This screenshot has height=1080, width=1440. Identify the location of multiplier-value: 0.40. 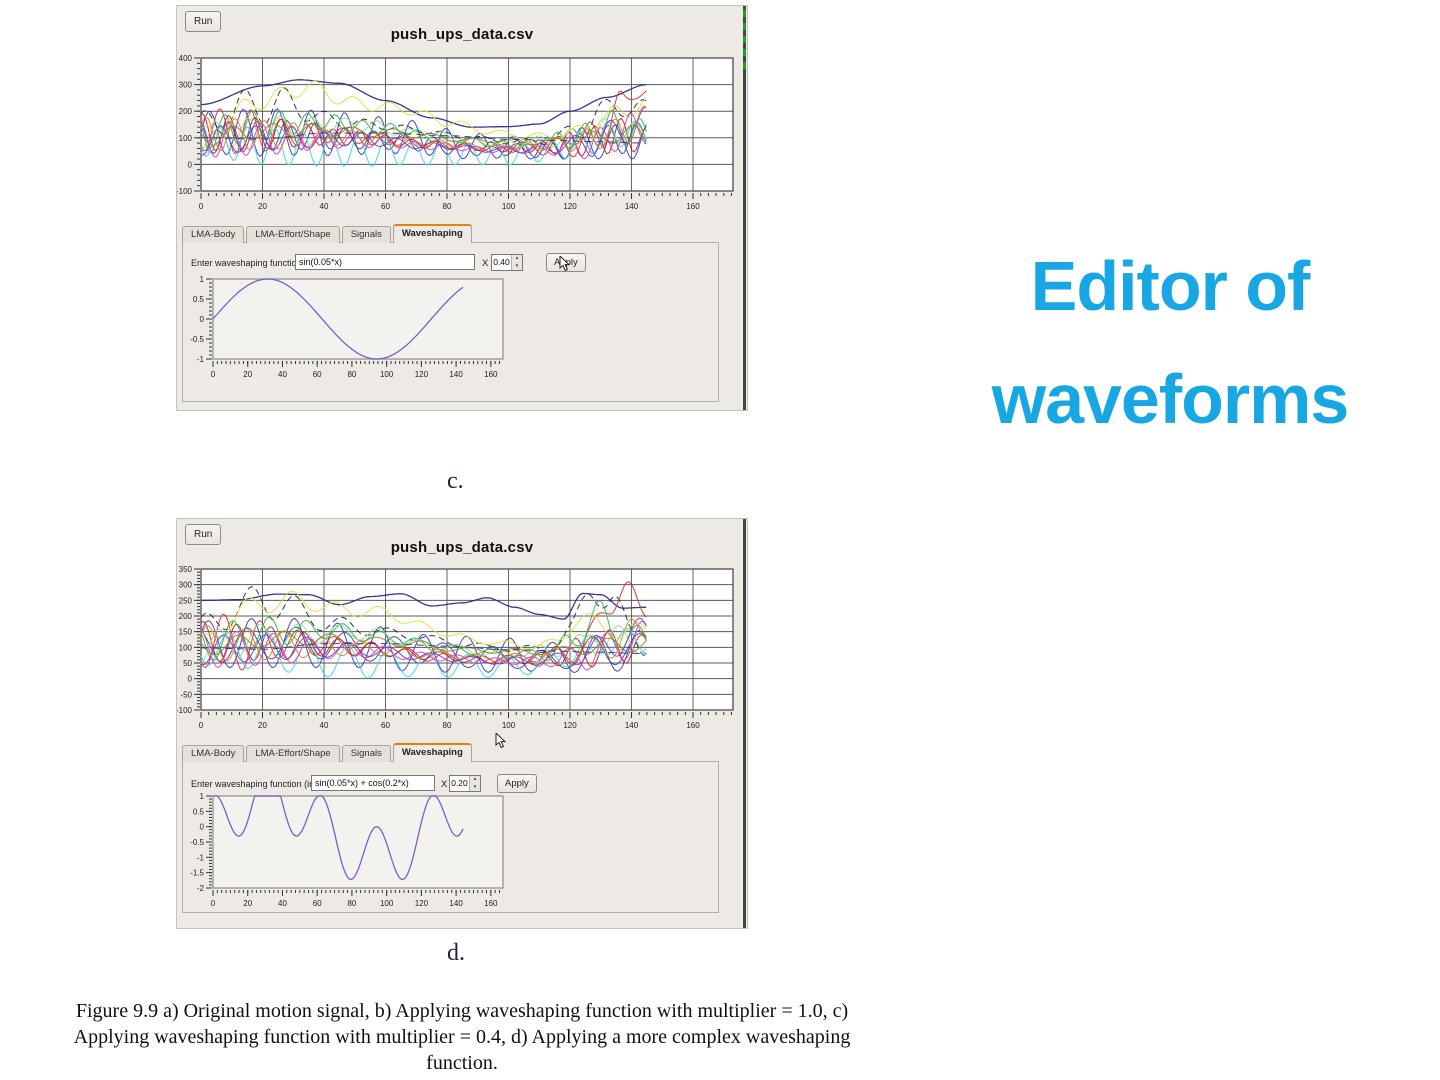
(501, 262).